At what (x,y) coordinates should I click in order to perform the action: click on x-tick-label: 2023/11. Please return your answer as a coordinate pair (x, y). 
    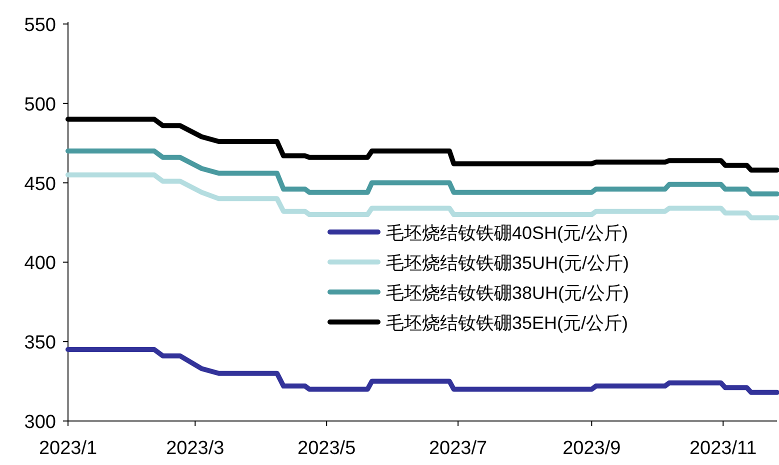
    Looking at the image, I should click on (723, 448).